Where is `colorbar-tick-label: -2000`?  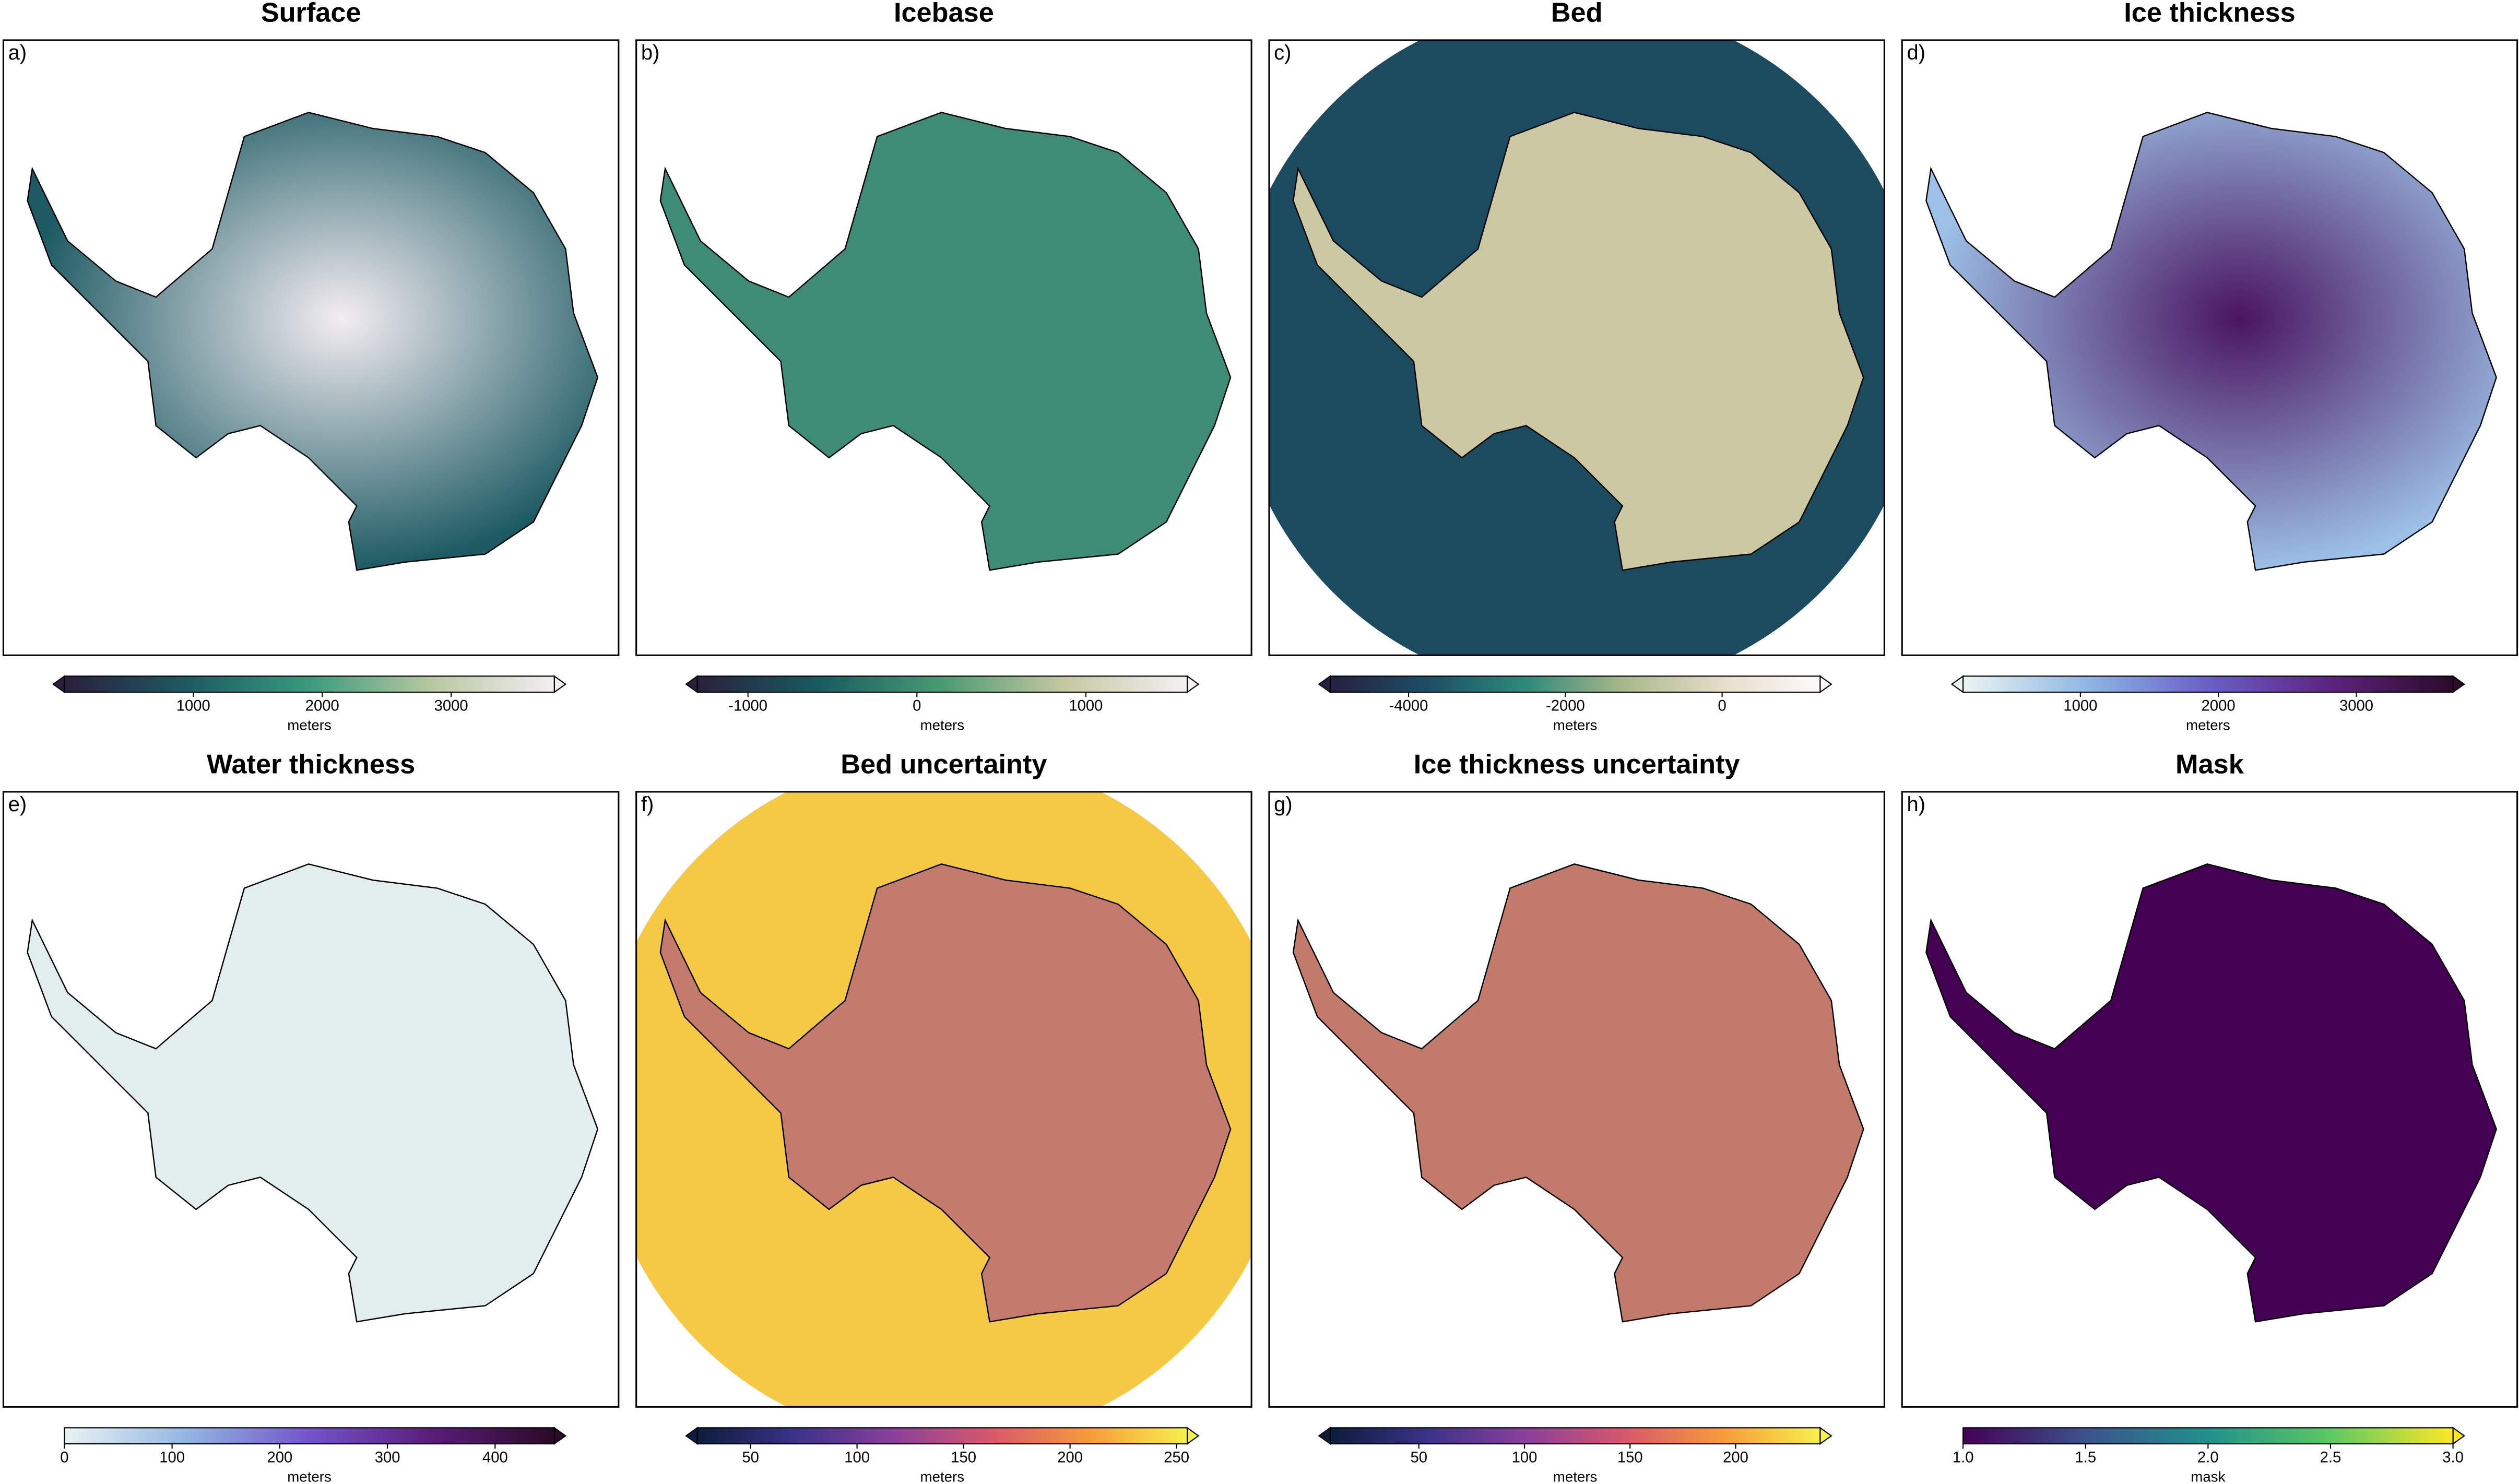
colorbar-tick-label: -2000 is located at coordinates (1565, 706).